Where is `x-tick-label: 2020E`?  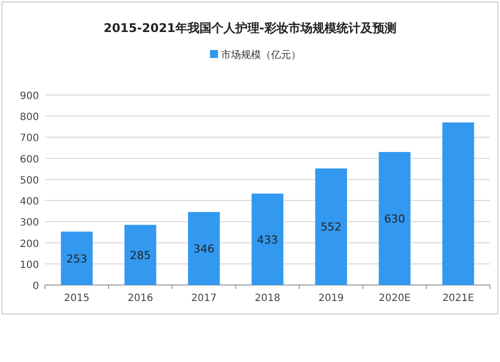
x-tick-label: 2020E is located at coordinates (394, 298).